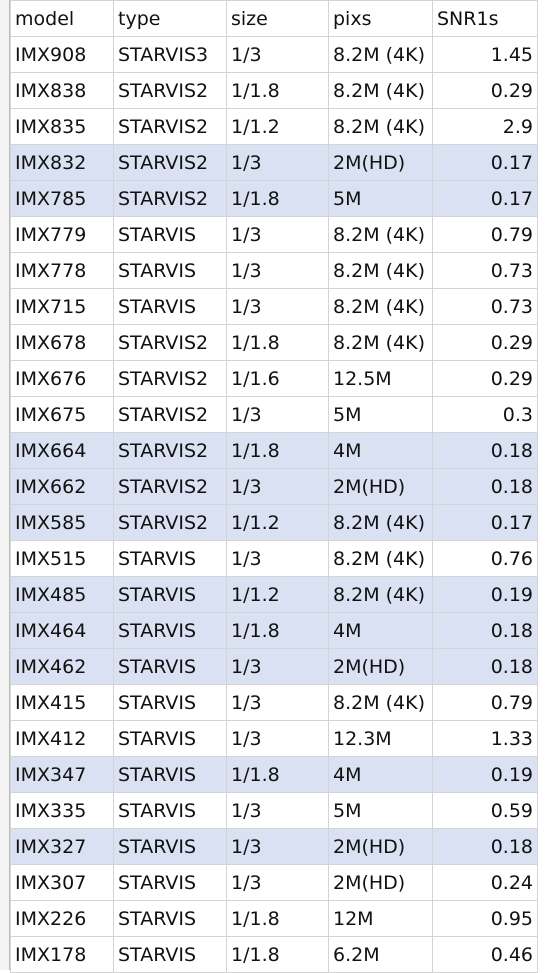 This screenshot has width=546, height=973. Describe the element at coordinates (485, 738) in the screenshot. I see `snr-cell: 1.33` at that location.